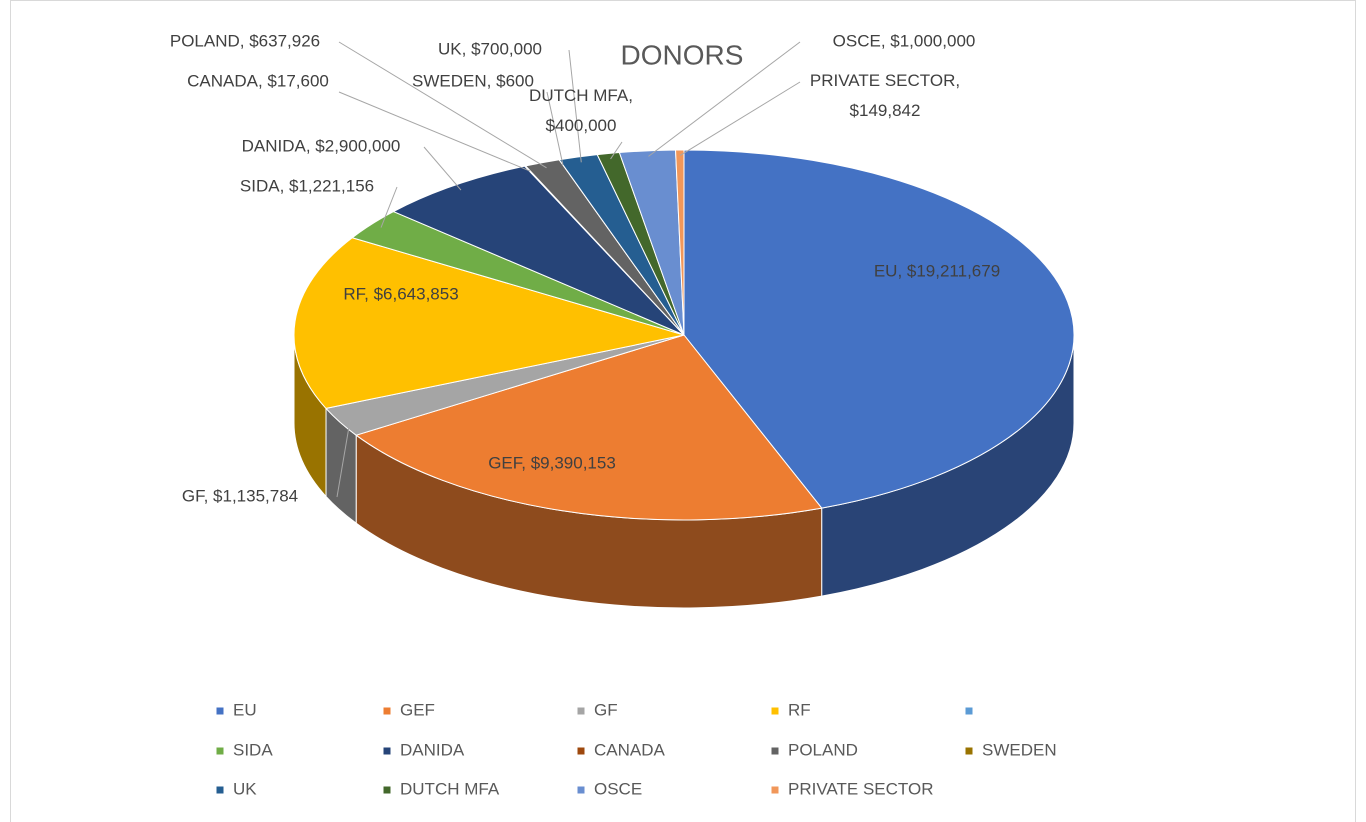  I want to click on legend-label: DUTCH MFA, so click(450, 788).